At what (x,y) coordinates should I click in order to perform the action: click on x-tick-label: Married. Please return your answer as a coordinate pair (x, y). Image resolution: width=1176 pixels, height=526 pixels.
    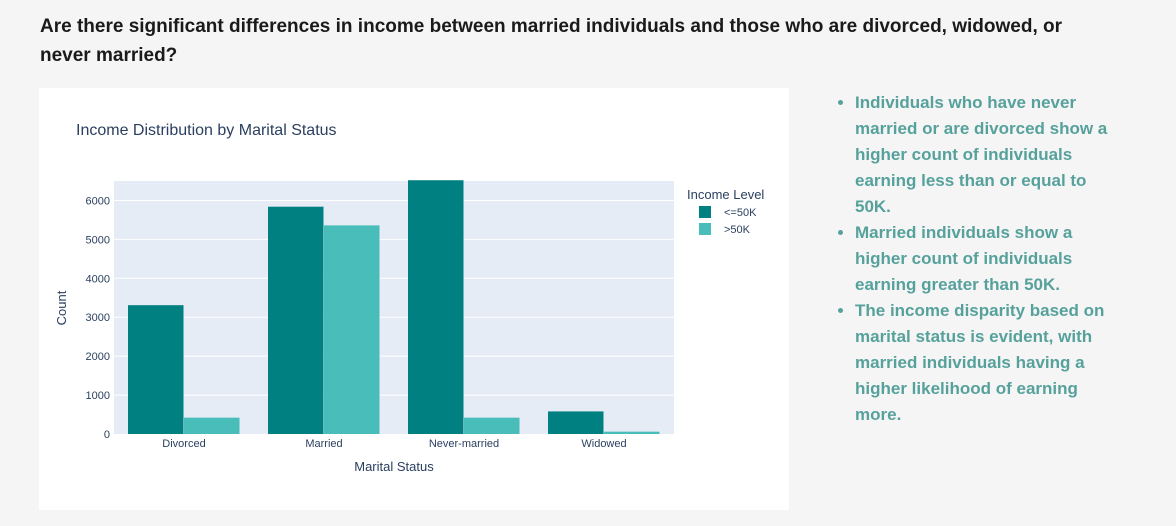
    Looking at the image, I should click on (323, 444).